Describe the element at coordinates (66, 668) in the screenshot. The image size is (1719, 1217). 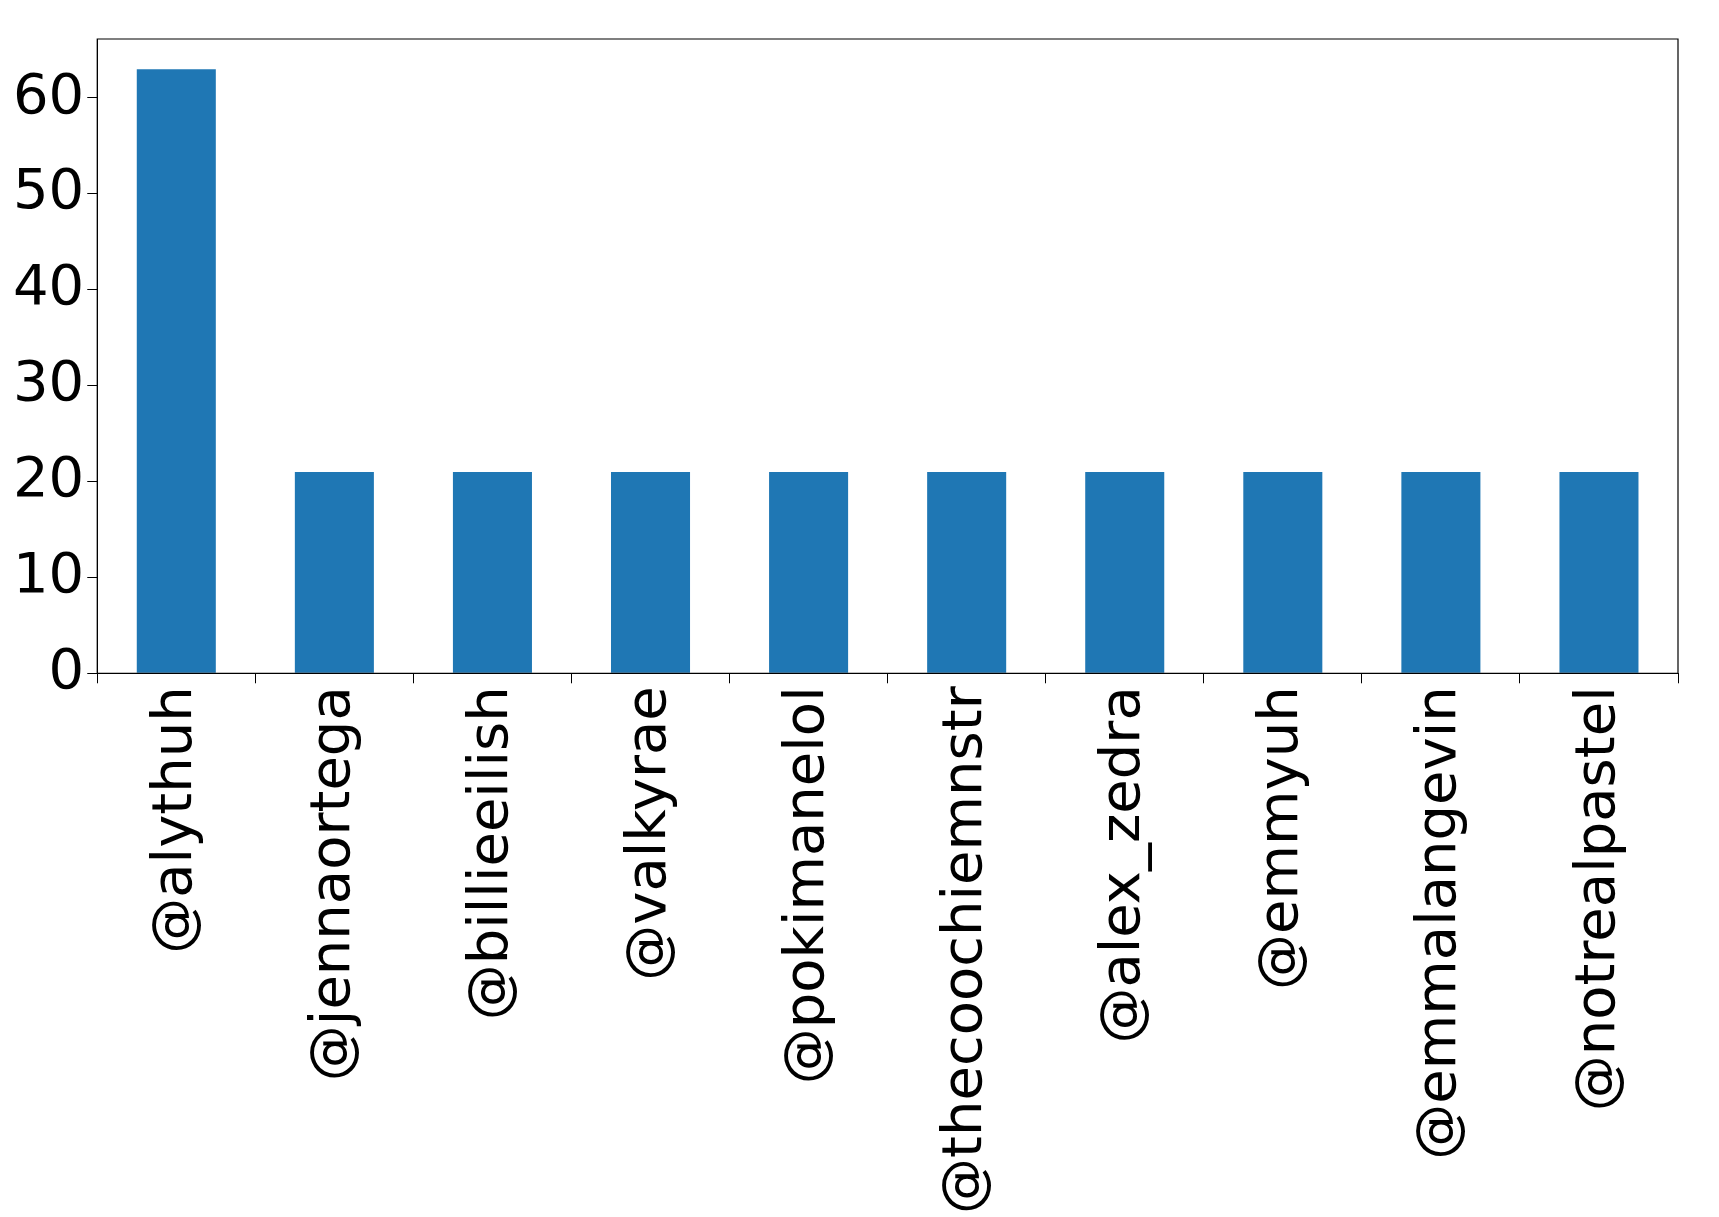
I see `y-tick-label: 0` at that location.